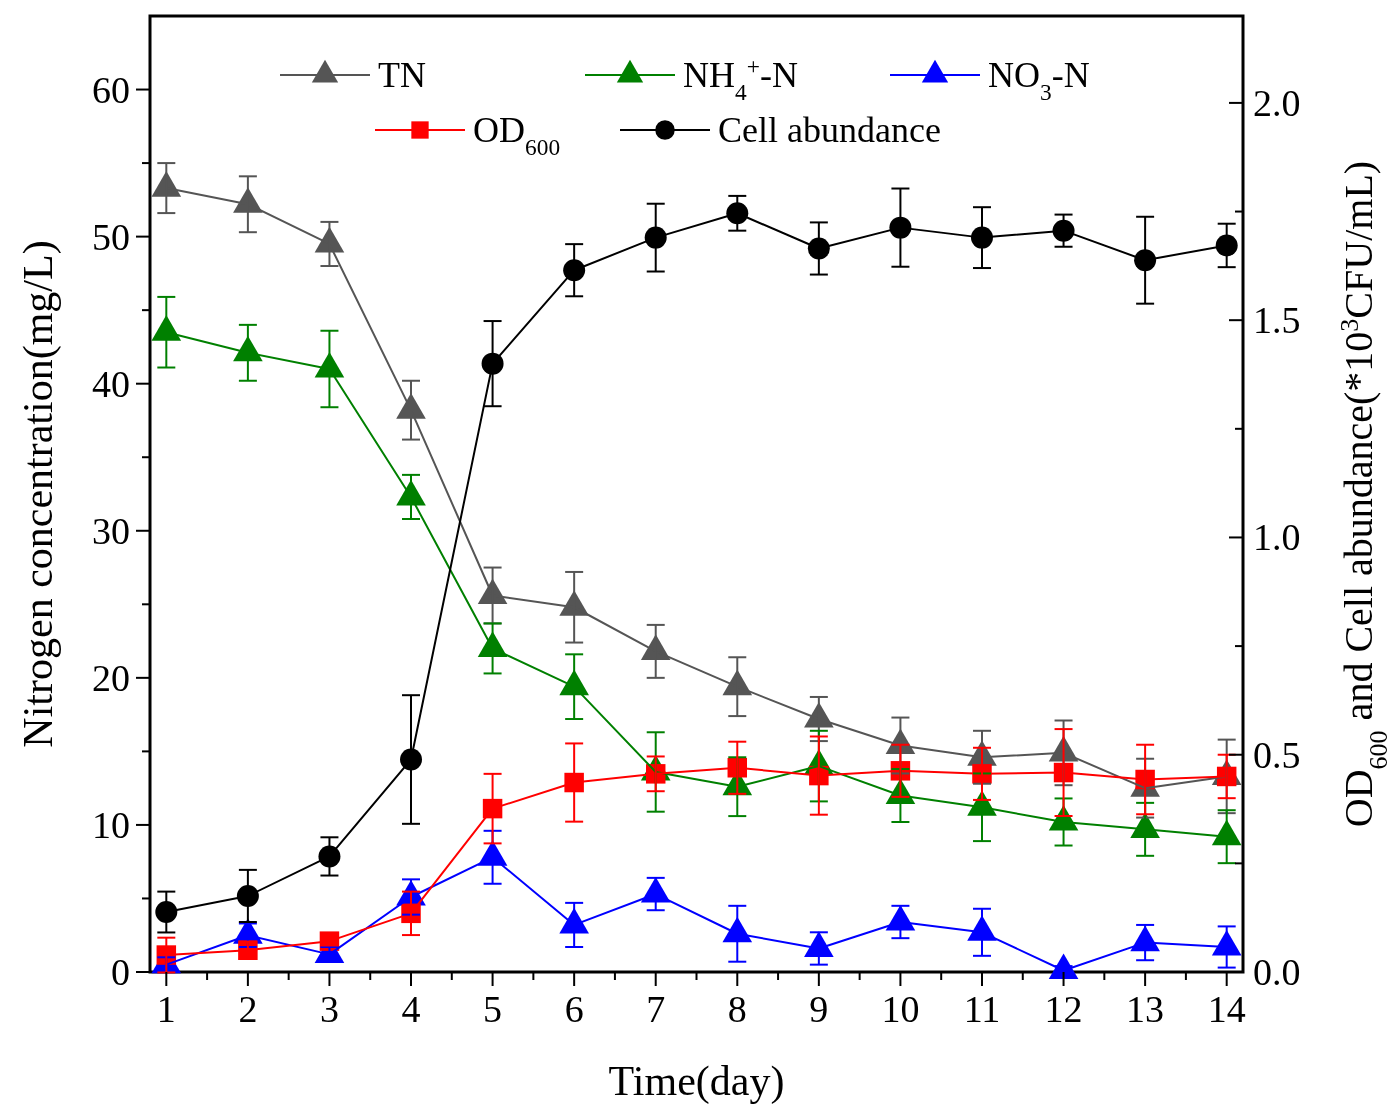 The width and height of the screenshot is (1394, 1117). What do you see at coordinates (1277, 102) in the screenshot?
I see `y2-tick-label: 2.0` at bounding box center [1277, 102].